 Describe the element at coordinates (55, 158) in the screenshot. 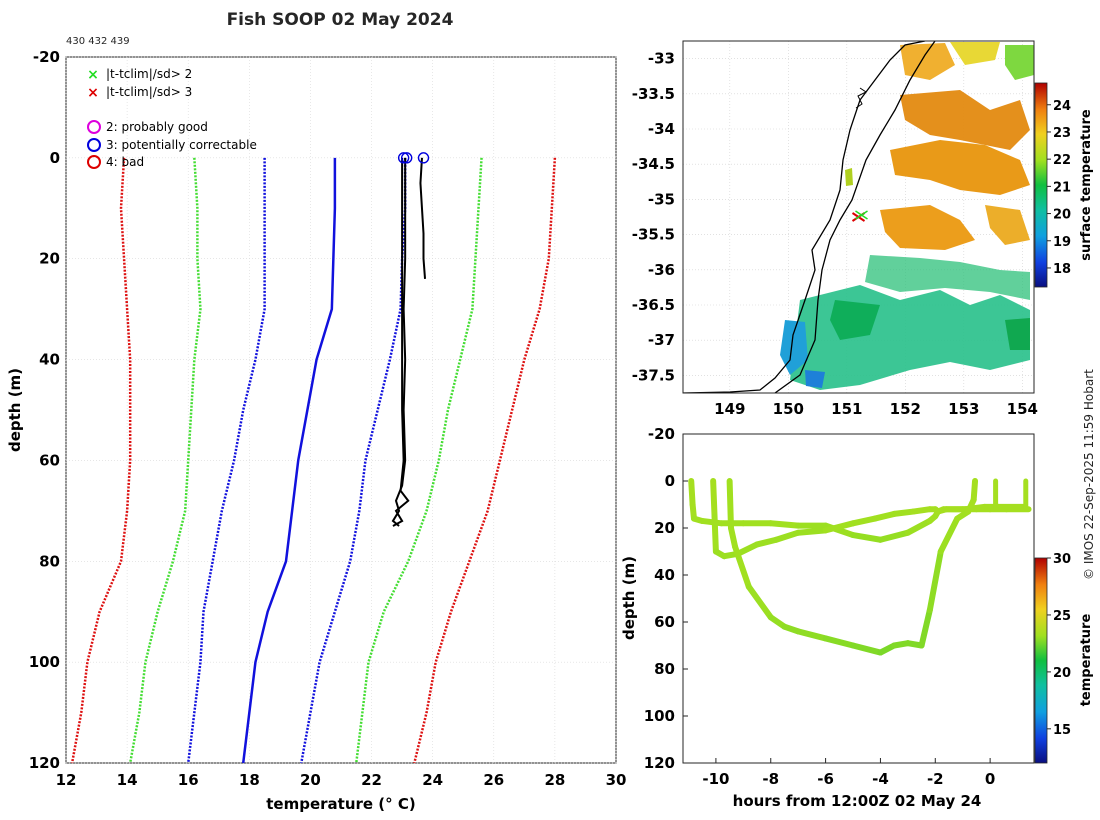

I see `profile-ytick-label: 0` at that location.